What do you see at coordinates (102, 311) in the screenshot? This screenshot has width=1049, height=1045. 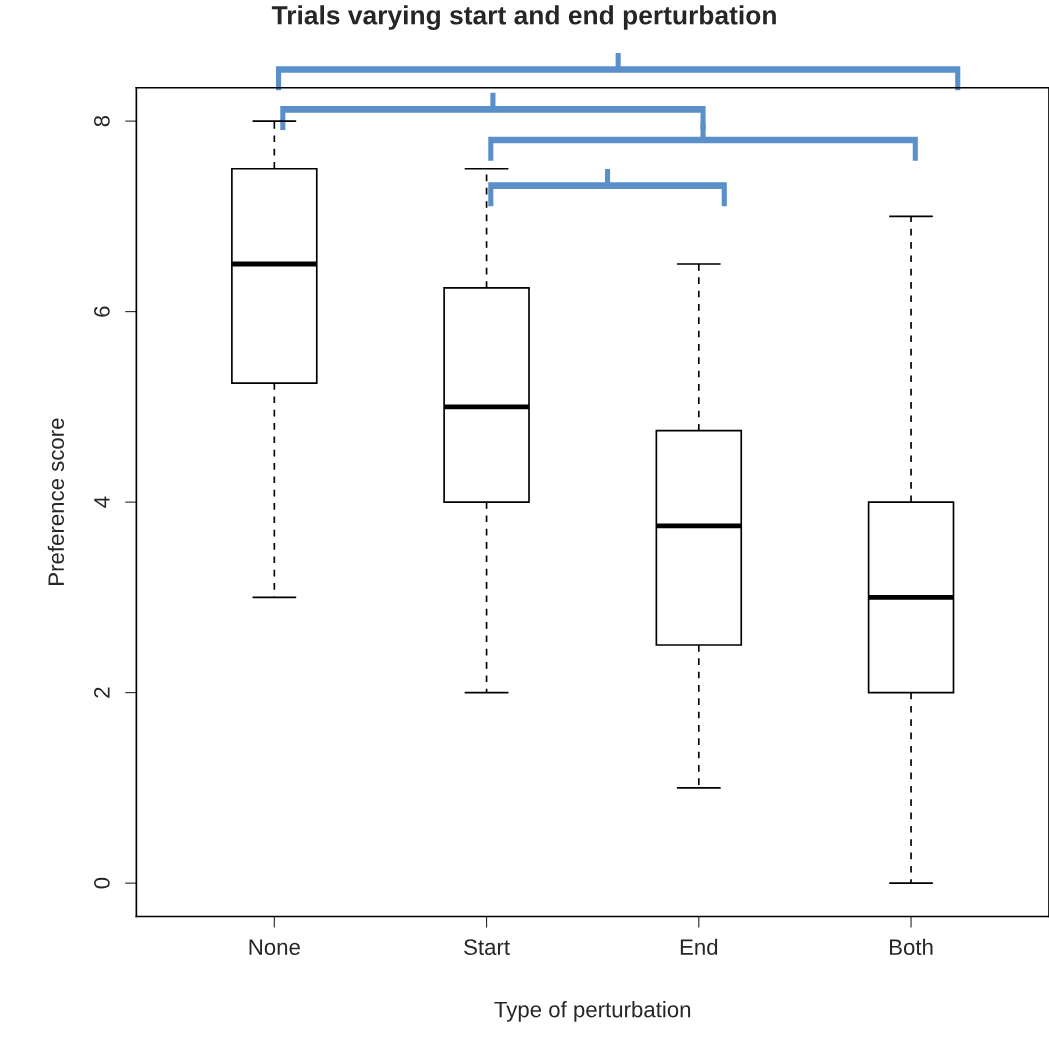 I see `y-tick-label: 6` at bounding box center [102, 311].